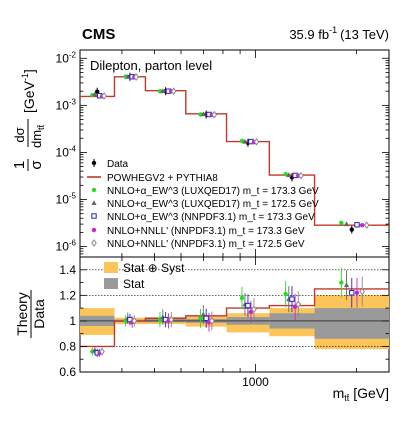 This screenshot has width=407, height=431. Describe the element at coordinates (309, 34) in the screenshot. I see `lumi-value: 35.9 fb` at that location.